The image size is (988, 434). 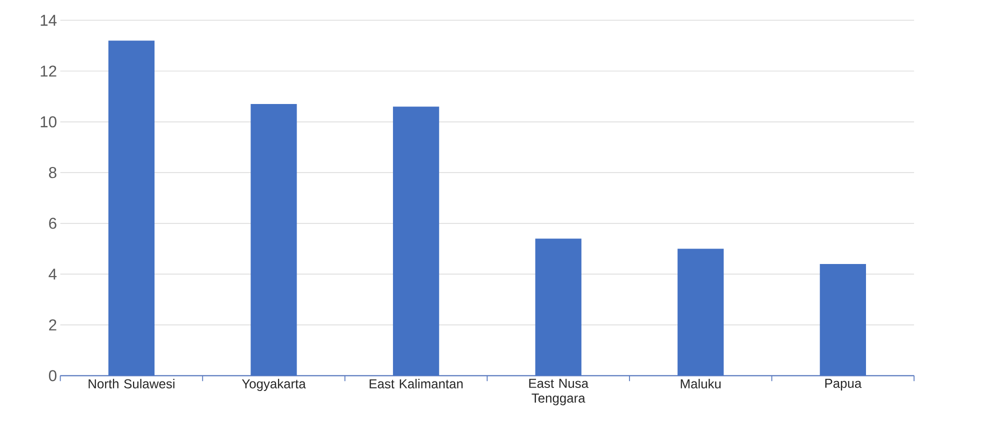 What do you see at coordinates (559, 392) in the screenshot?
I see `x-tick-label: East Nusa Tenggara` at bounding box center [559, 392].